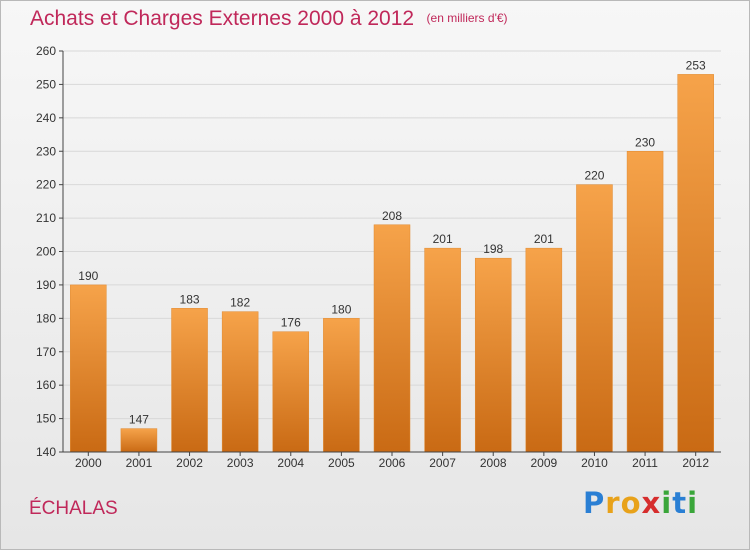 This screenshot has height=550, width=750. Describe the element at coordinates (695, 463) in the screenshot. I see `x-tick-label: 2012` at that location.